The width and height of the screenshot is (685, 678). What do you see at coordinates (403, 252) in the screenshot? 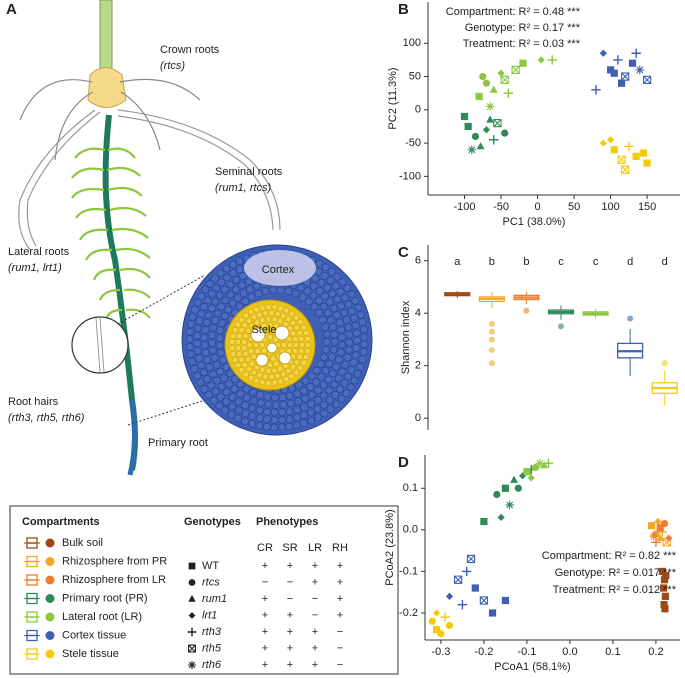
I see `panel-letter: C` at bounding box center [403, 252].